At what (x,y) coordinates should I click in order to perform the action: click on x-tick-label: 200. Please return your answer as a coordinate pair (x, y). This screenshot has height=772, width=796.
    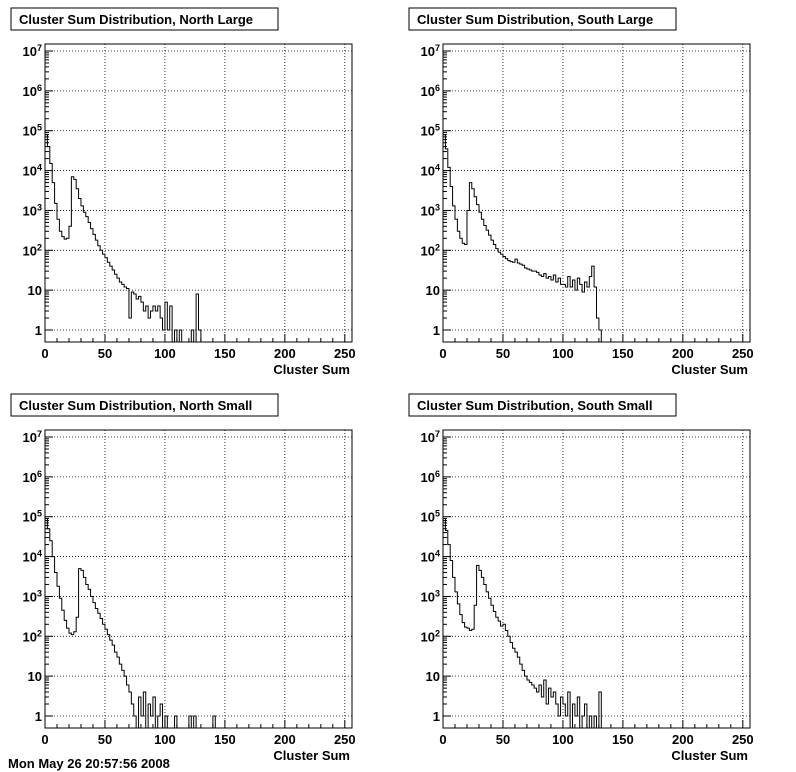
    Looking at the image, I should click on (683, 739).